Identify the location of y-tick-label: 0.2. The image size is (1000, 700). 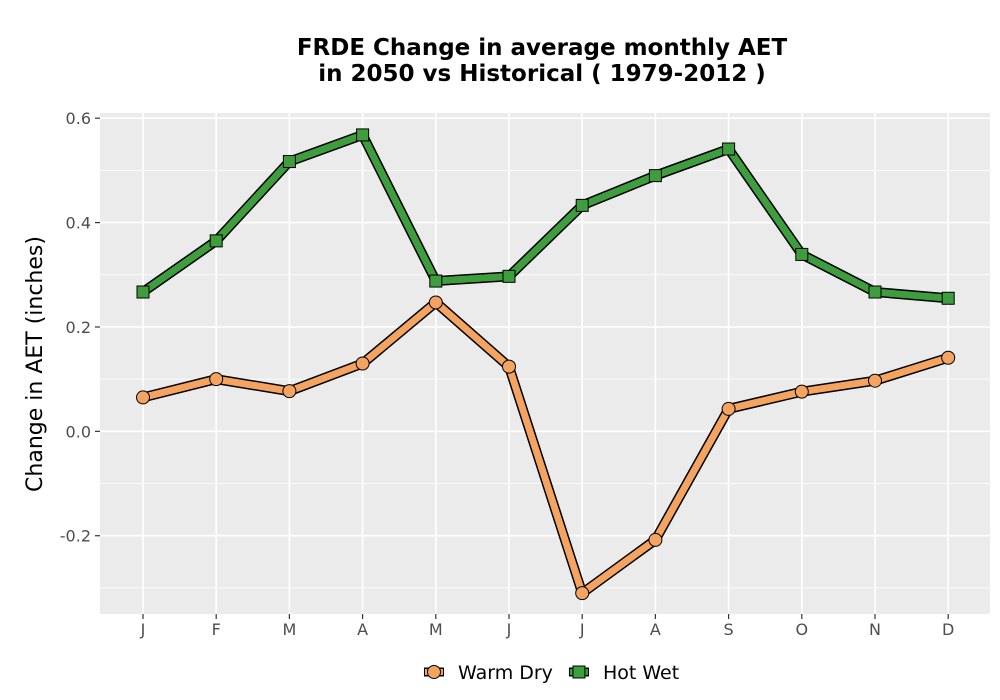
(78, 327).